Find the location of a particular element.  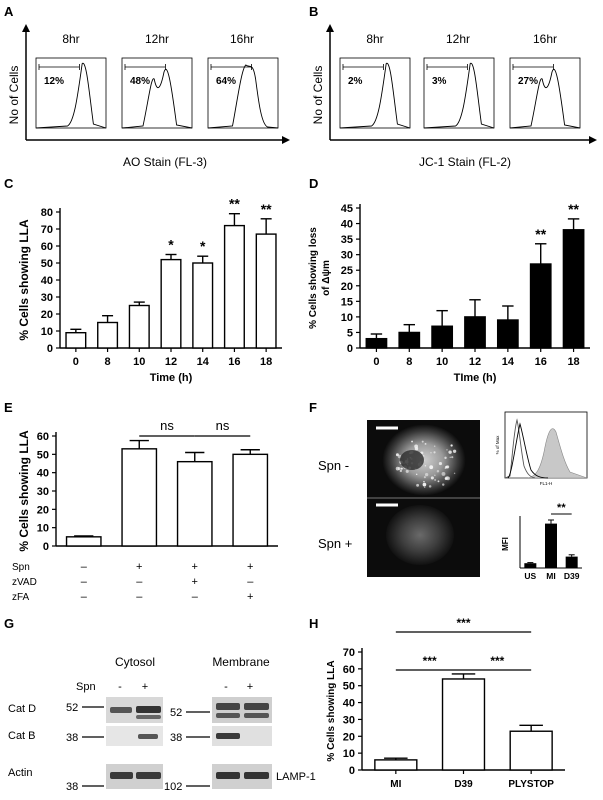

panel-h-ytick-label-7: 70 is located at coordinates (349, 653).